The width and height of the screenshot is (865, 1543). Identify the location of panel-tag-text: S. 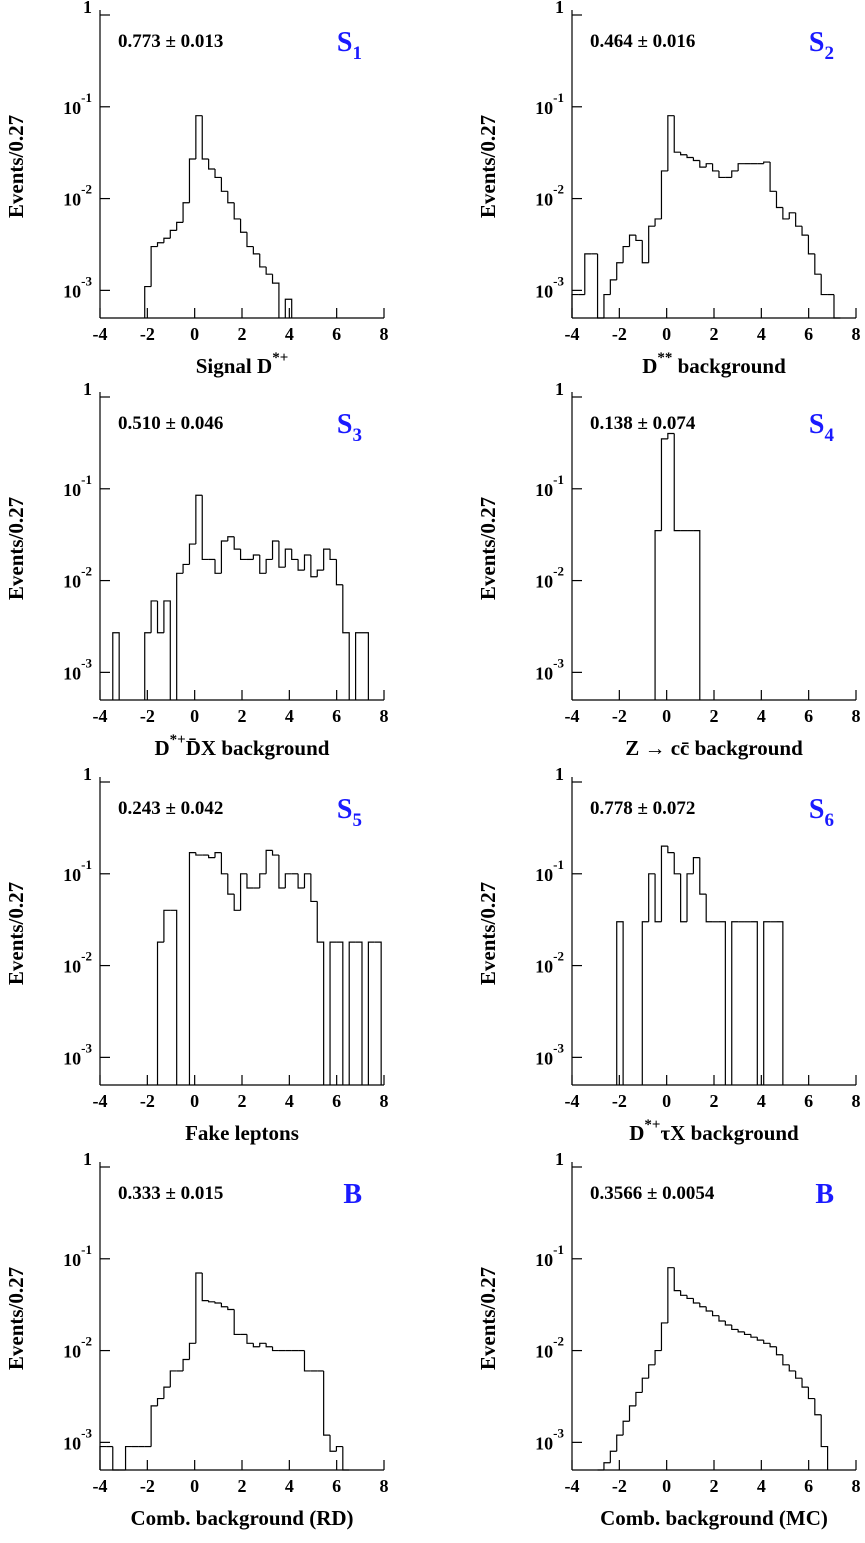
(817, 809).